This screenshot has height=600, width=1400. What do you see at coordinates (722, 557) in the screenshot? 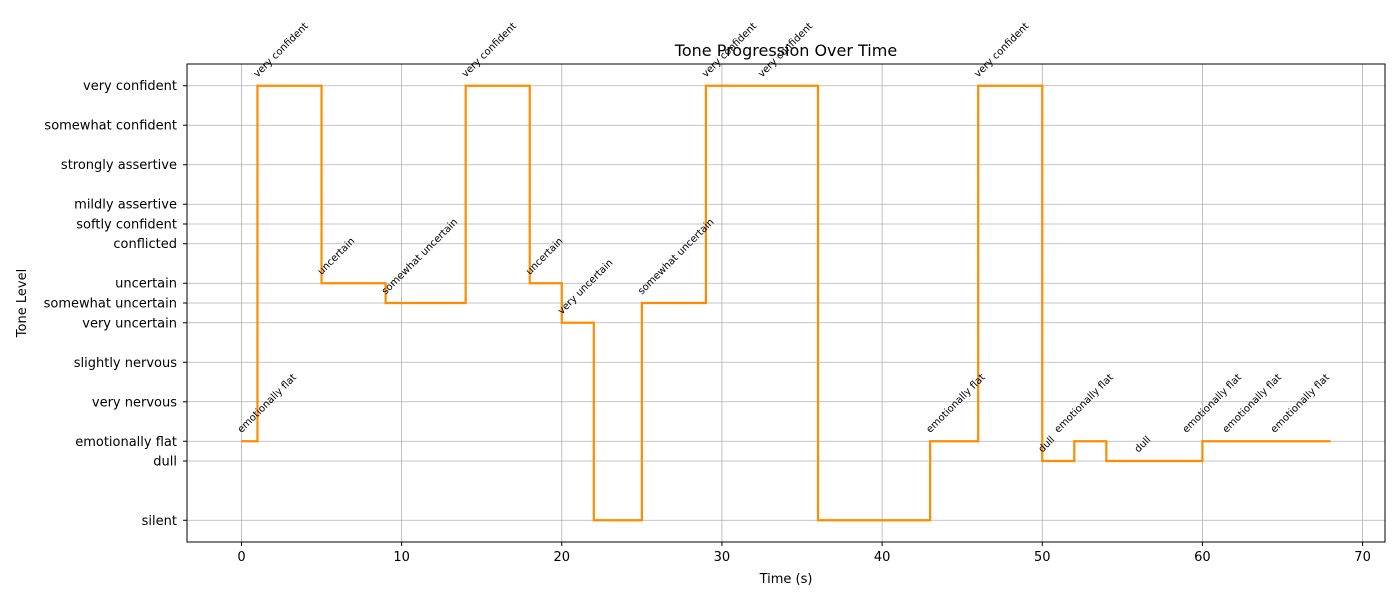
I see `x-tick-label: 30` at bounding box center [722, 557].